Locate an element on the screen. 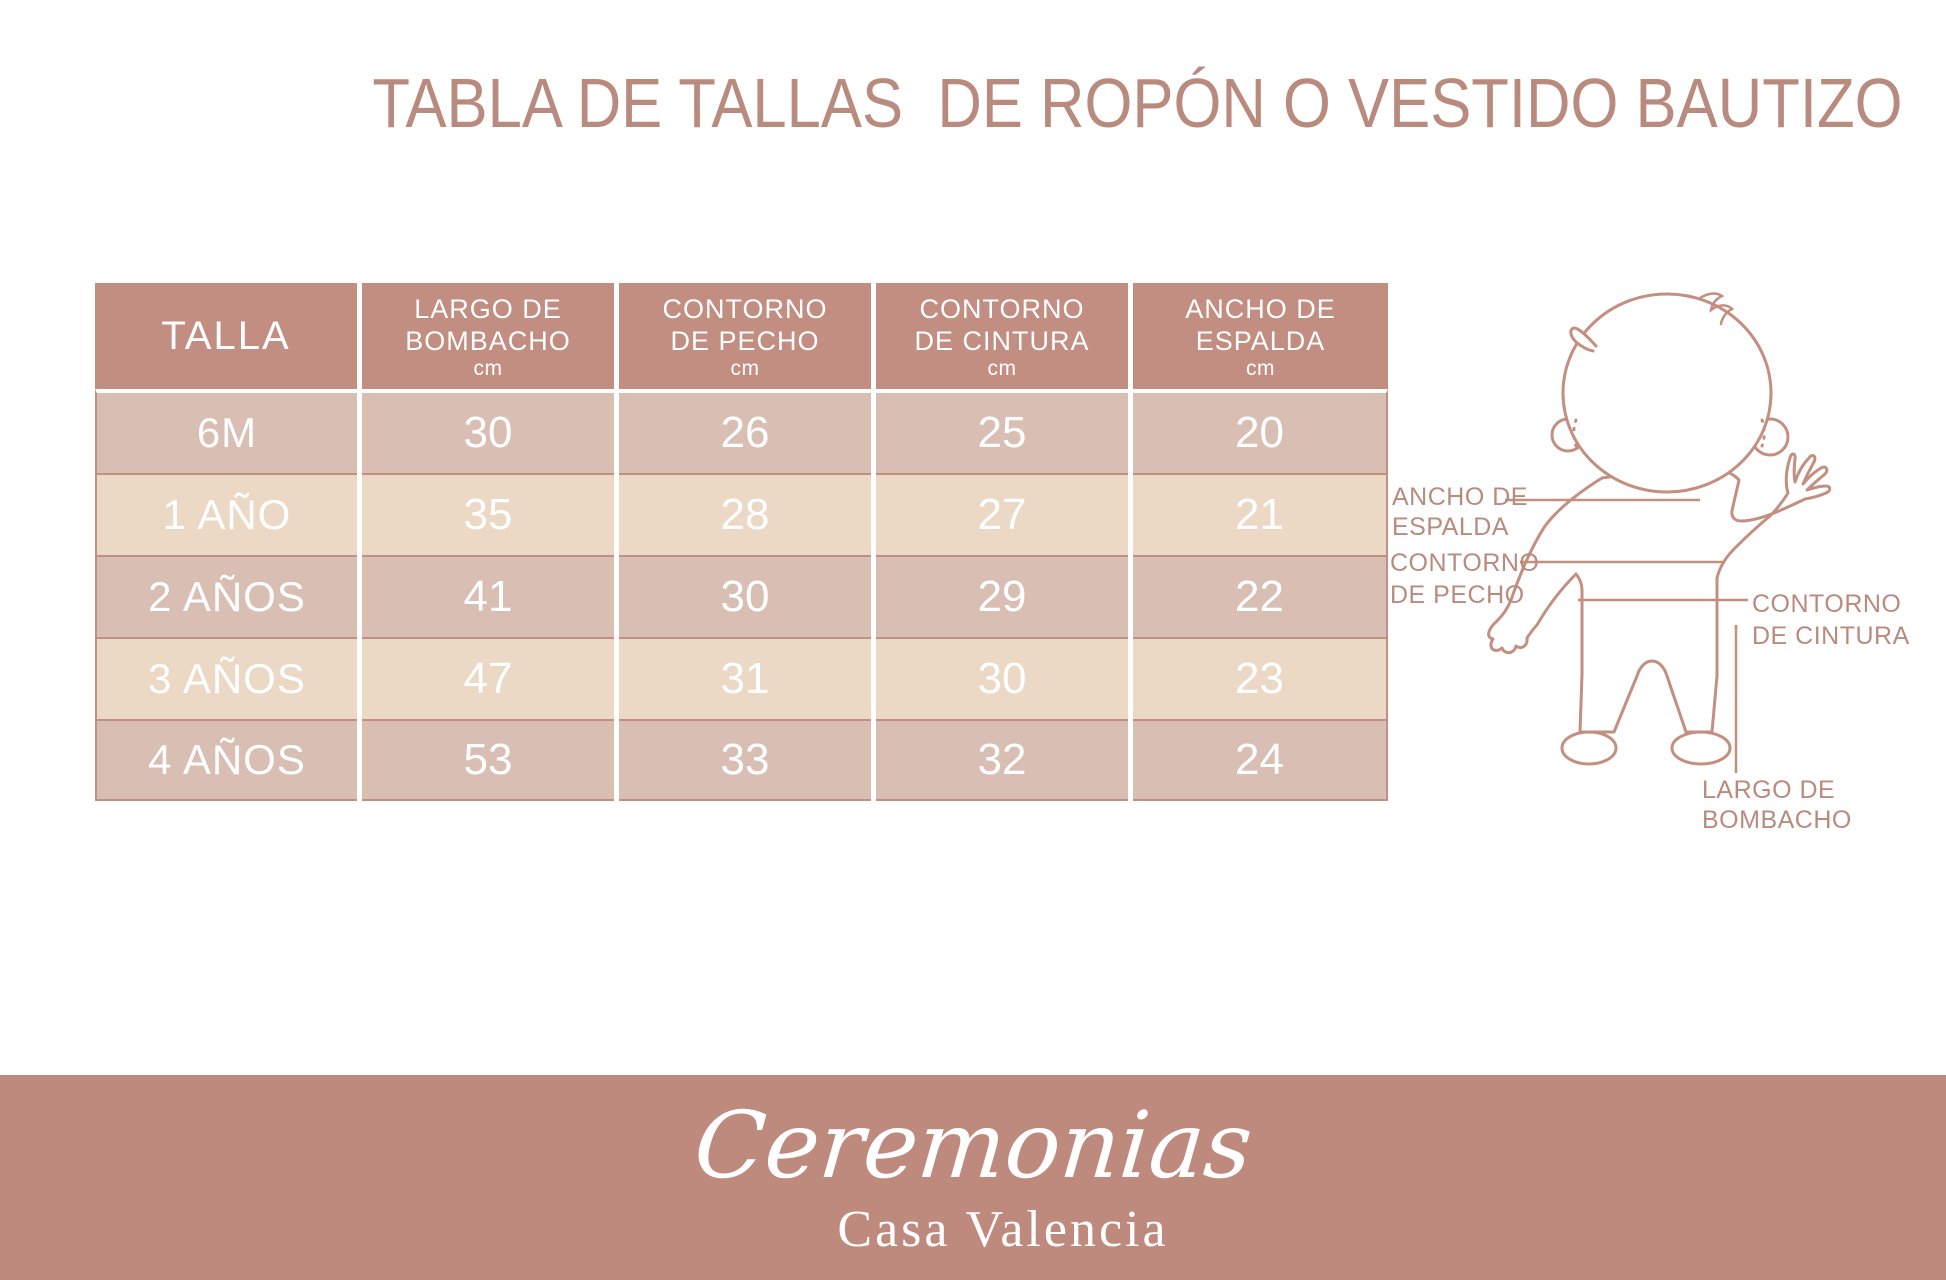 The image size is (1946, 1280). size-value-cell: 23 is located at coordinates (1260, 678).